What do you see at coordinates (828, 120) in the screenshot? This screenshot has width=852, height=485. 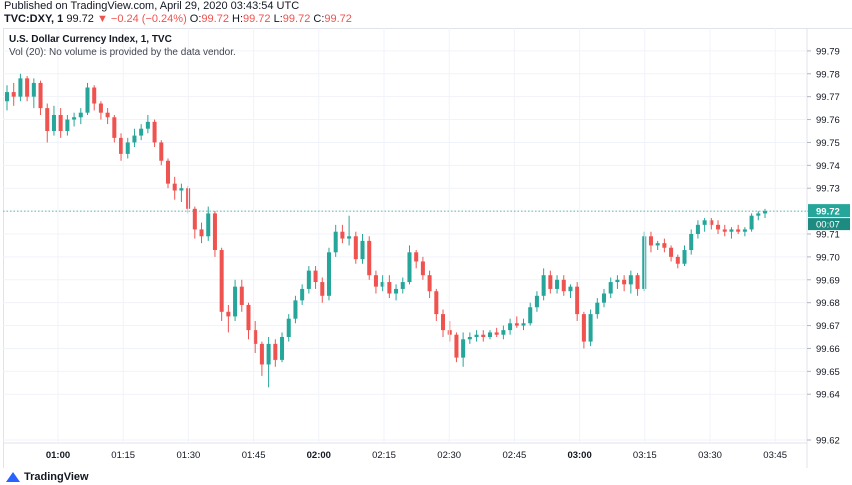 I see `y-tick-label: 99.76` at bounding box center [828, 120].